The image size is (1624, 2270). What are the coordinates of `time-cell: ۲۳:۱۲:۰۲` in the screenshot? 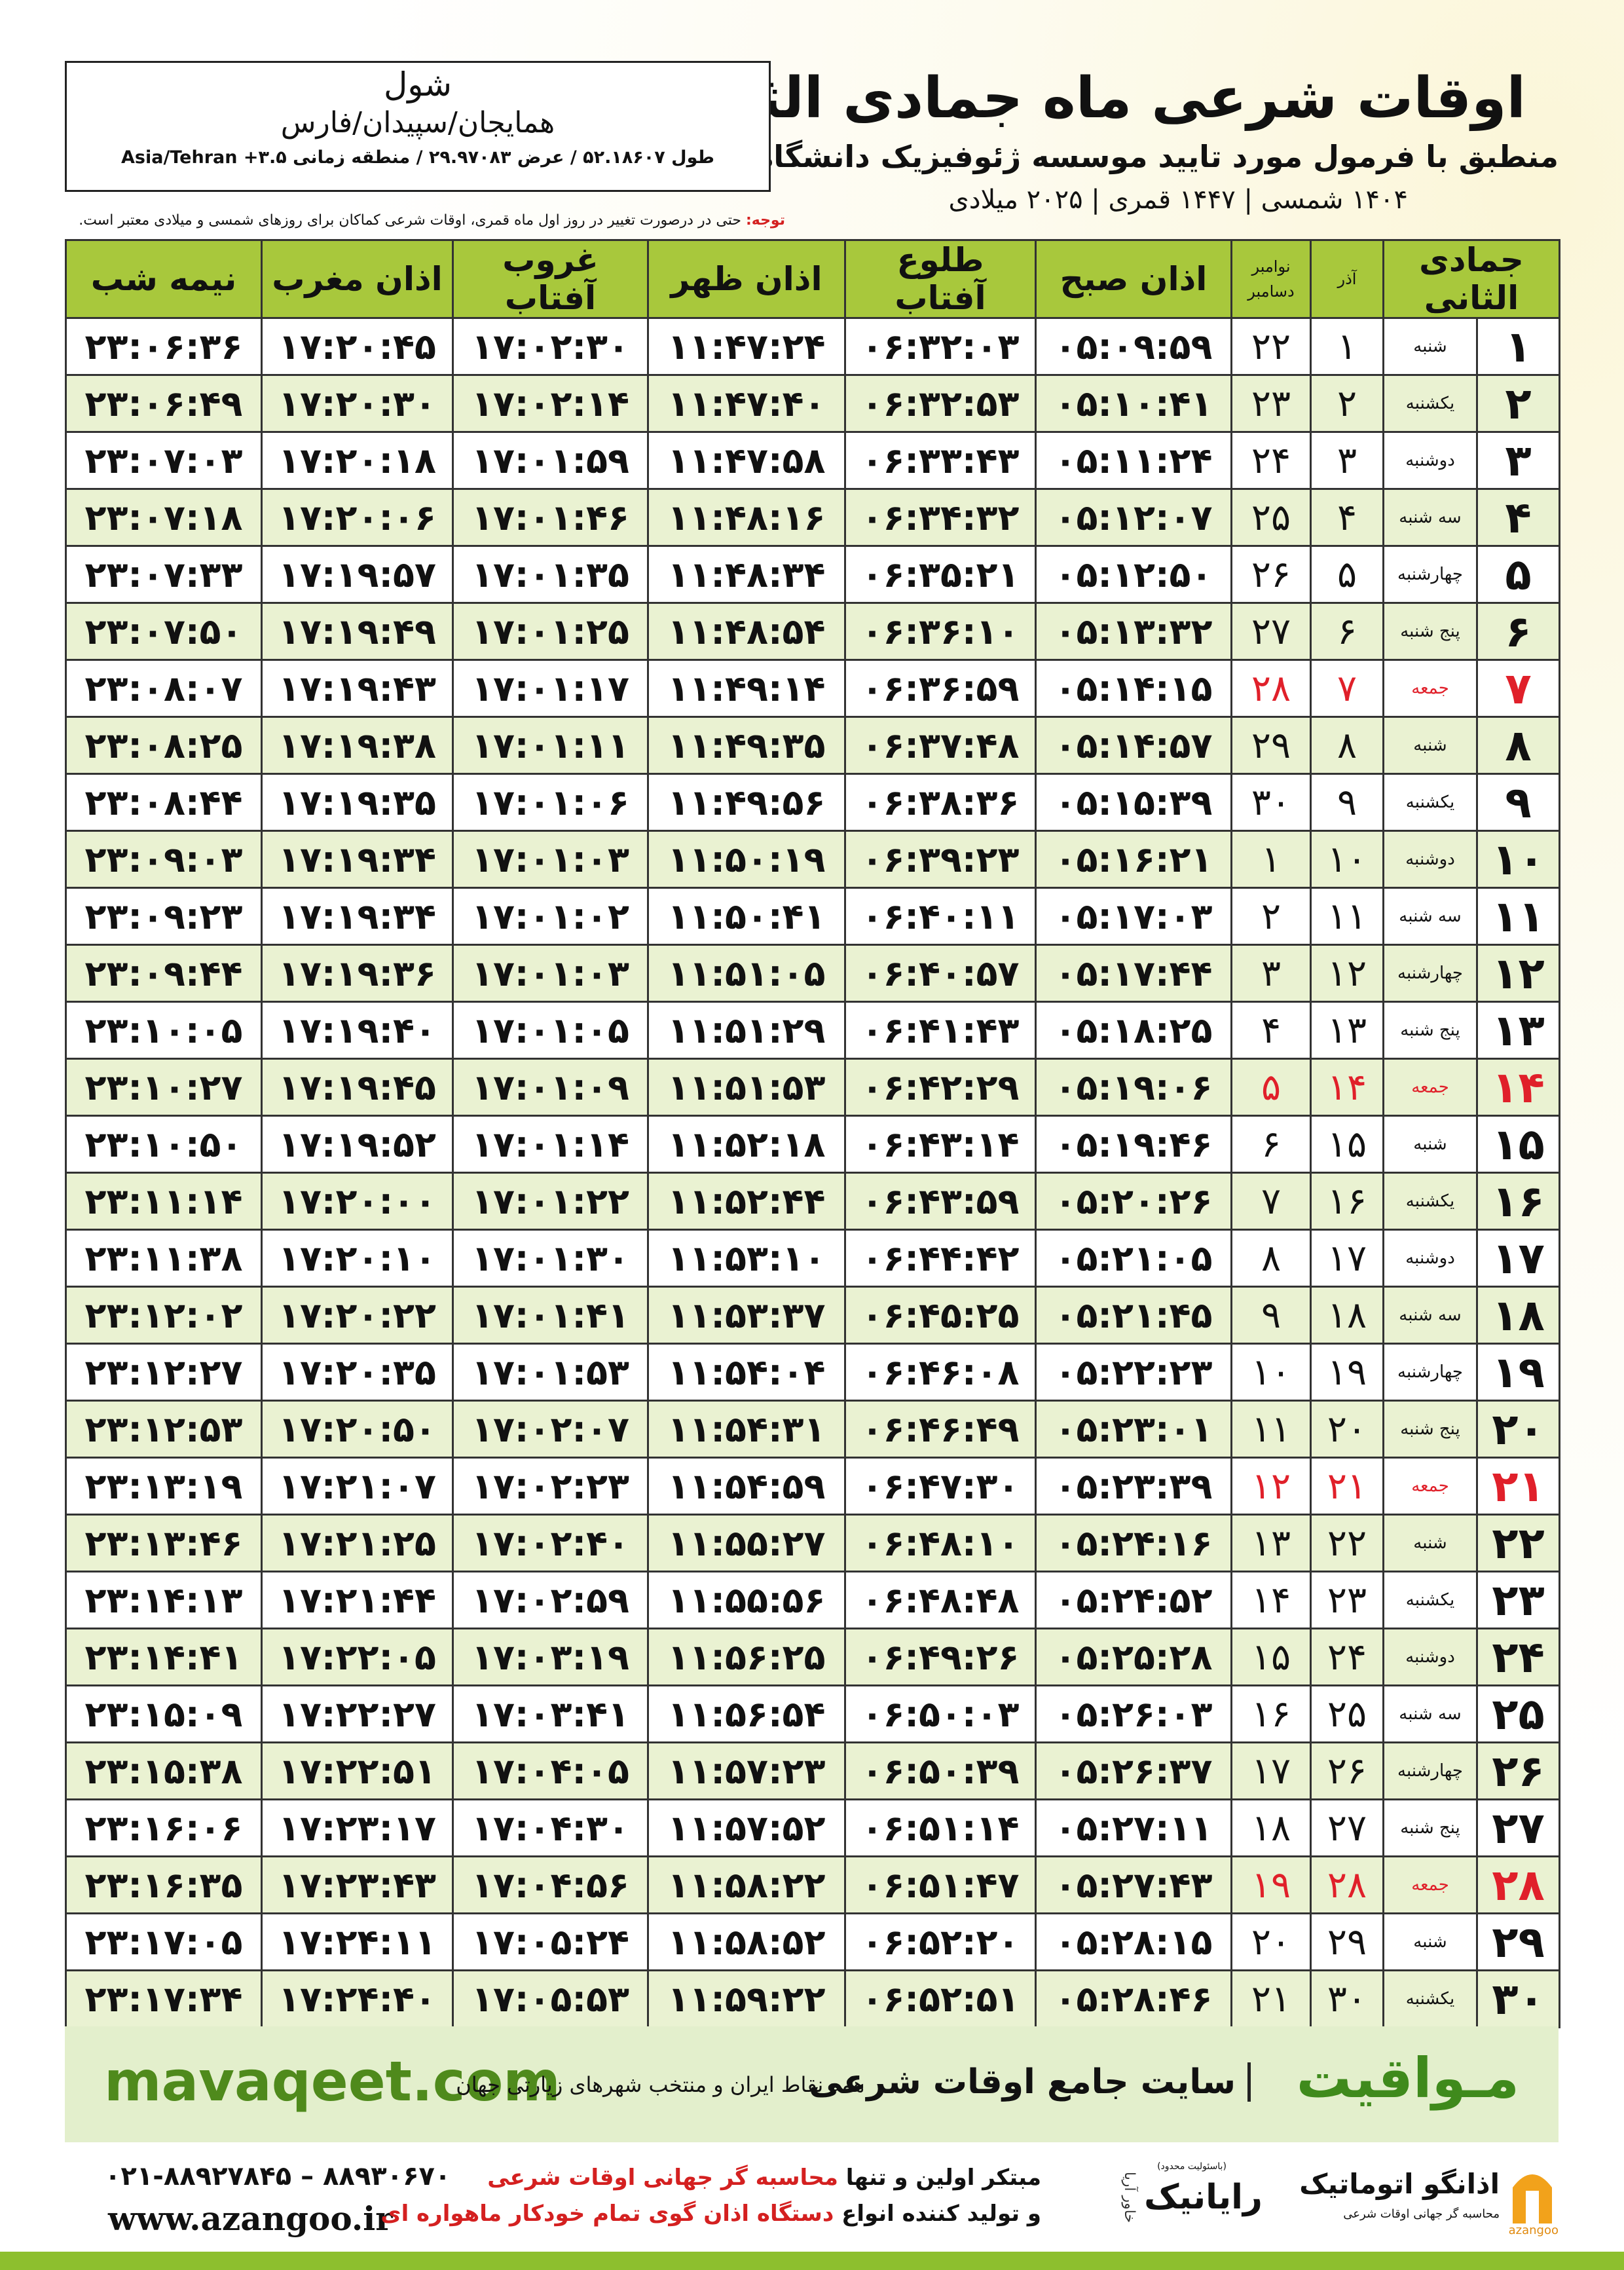 It's located at (164, 1315).